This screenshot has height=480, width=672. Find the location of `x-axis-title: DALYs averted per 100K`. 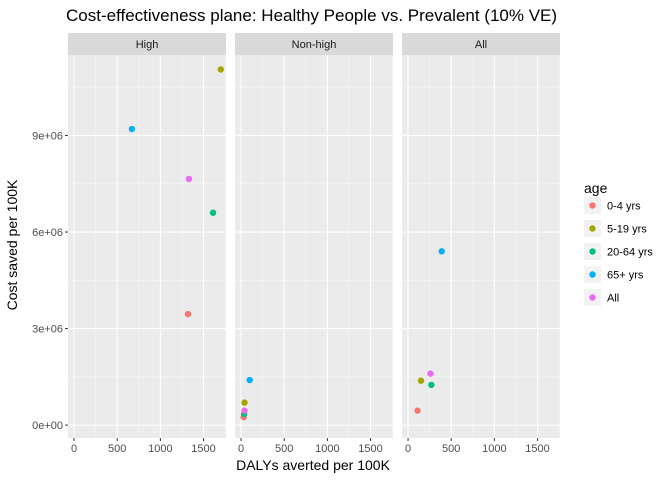

x-axis-title: DALYs averted per 100K is located at coordinates (313, 465).